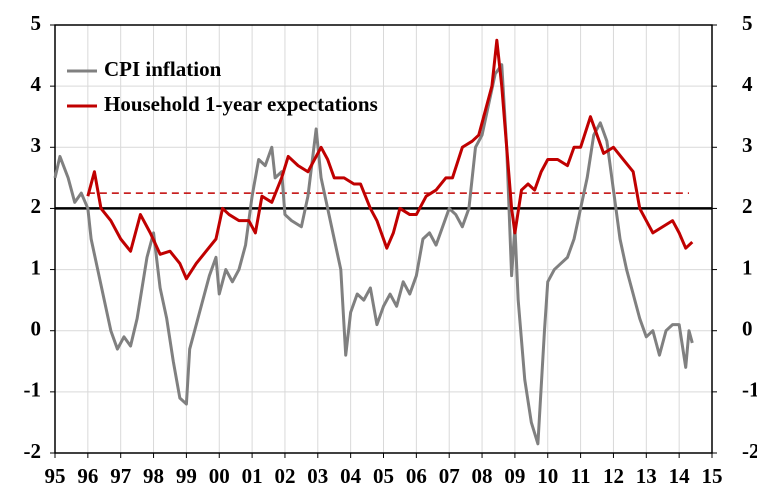 The image size is (757, 490). Describe the element at coordinates (55, 476) in the screenshot. I see `x-tick-label: 95` at that location.